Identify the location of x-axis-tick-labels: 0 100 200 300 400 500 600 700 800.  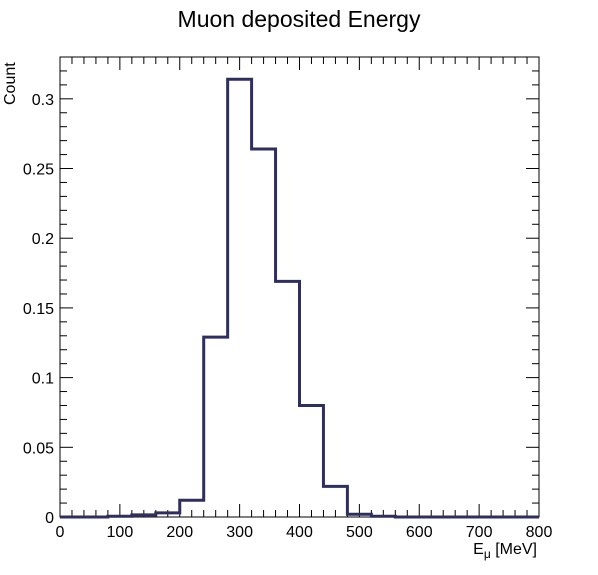
(304, 532).